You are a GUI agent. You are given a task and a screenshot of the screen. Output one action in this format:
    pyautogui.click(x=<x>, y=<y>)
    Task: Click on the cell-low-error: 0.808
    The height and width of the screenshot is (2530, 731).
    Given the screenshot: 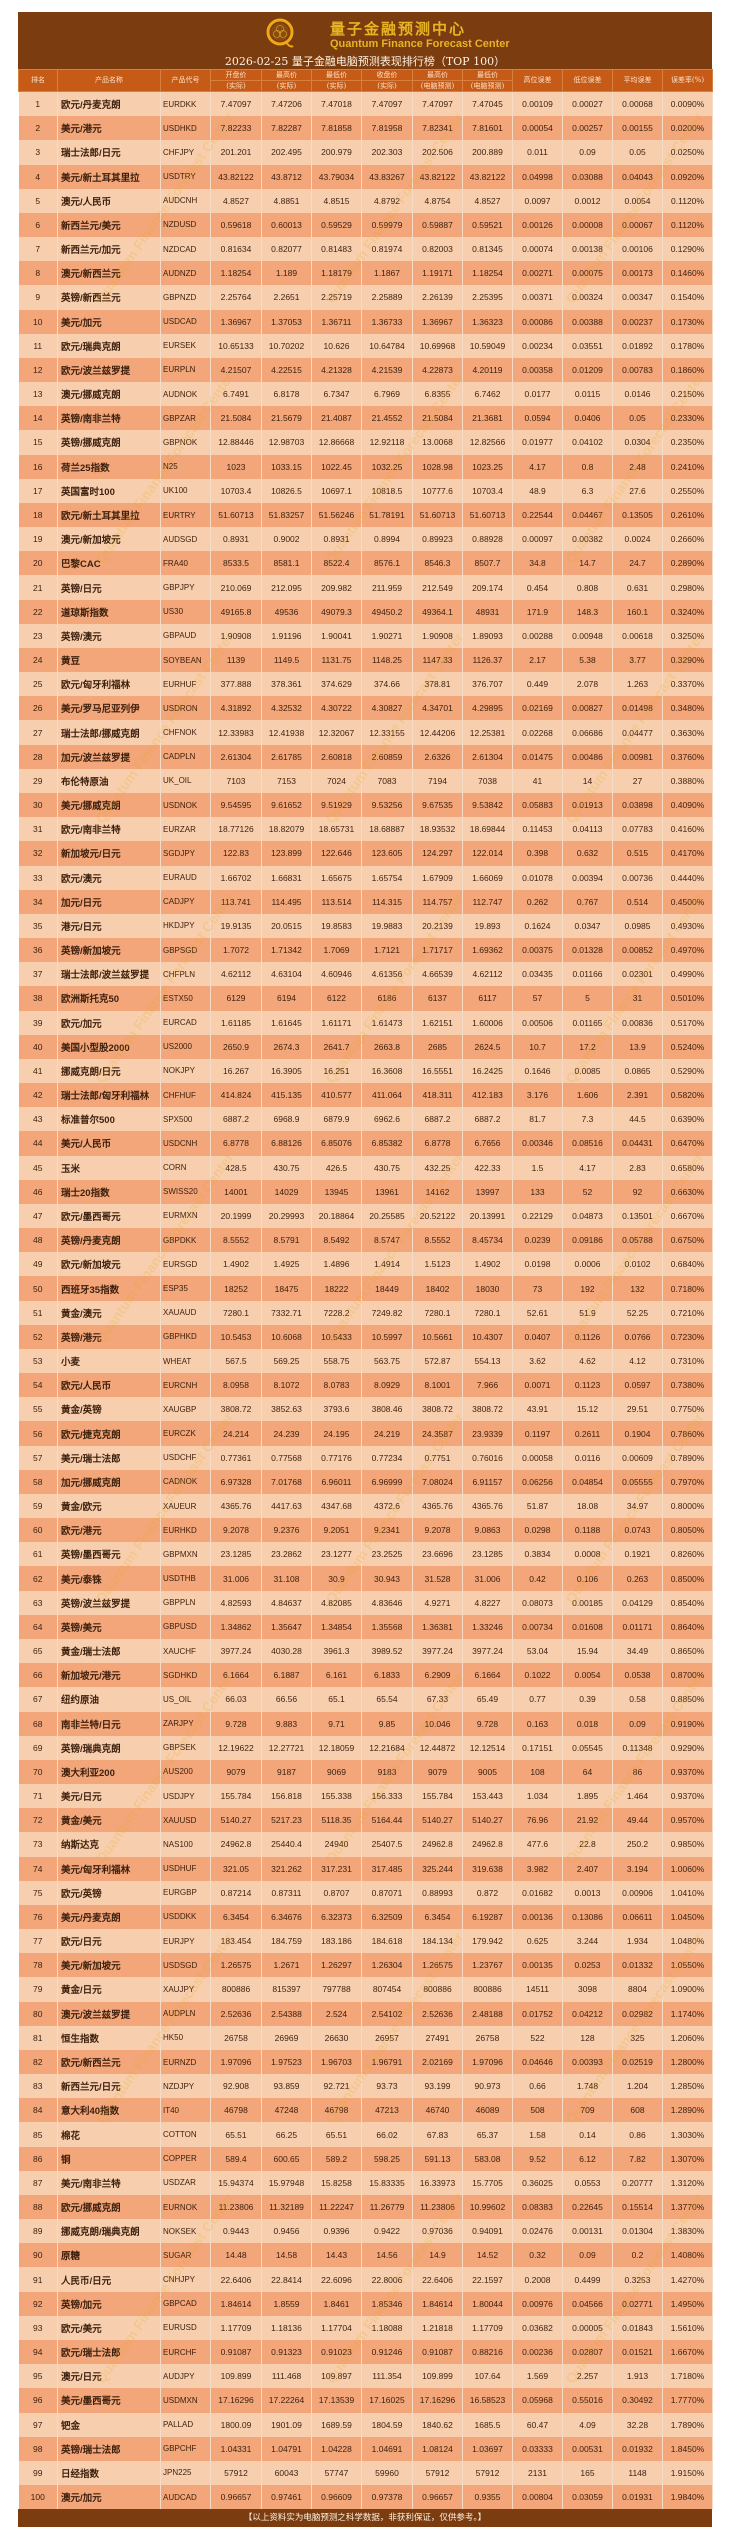 What is the action you would take?
    pyautogui.click(x=587, y=587)
    